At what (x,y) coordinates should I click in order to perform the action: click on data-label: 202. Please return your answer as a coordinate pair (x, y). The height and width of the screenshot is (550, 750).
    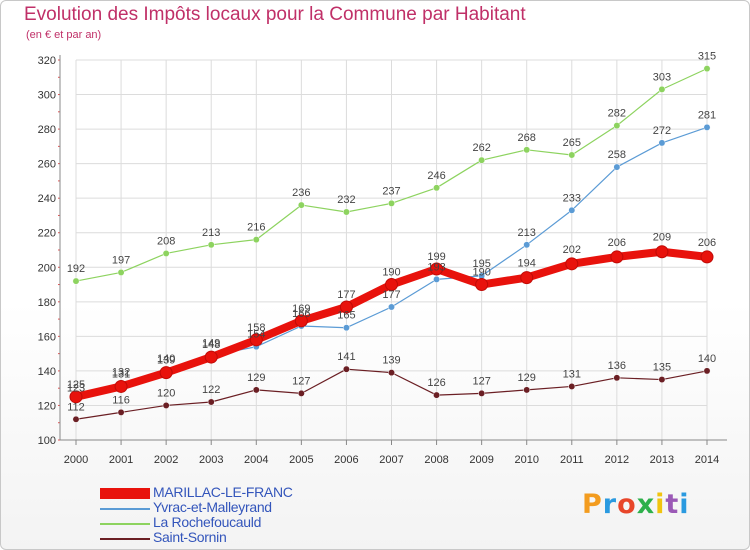
    Looking at the image, I should click on (572, 250).